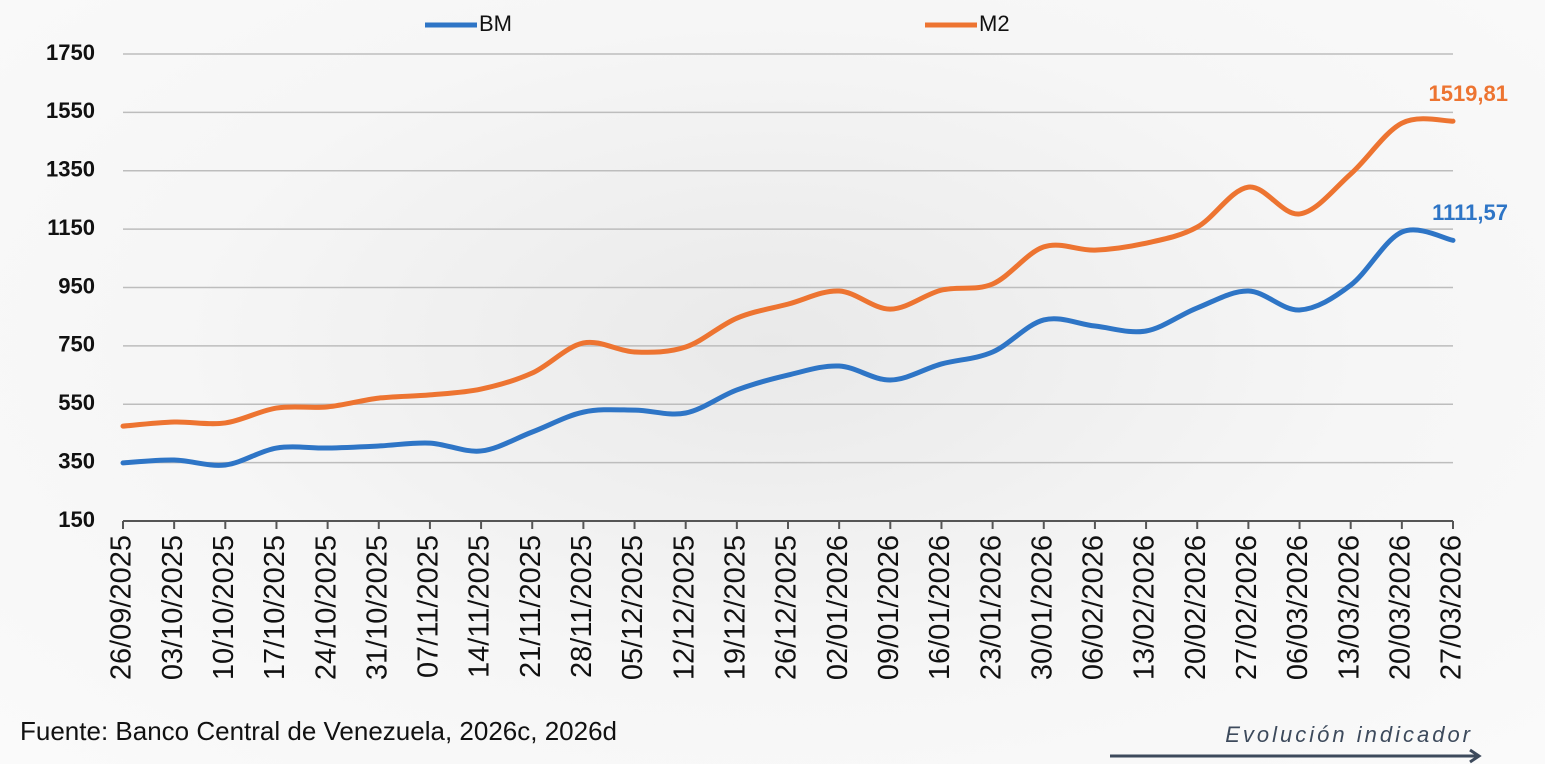  What do you see at coordinates (684, 607) in the screenshot?
I see `x-tick-label: 12/12/2025` at bounding box center [684, 607].